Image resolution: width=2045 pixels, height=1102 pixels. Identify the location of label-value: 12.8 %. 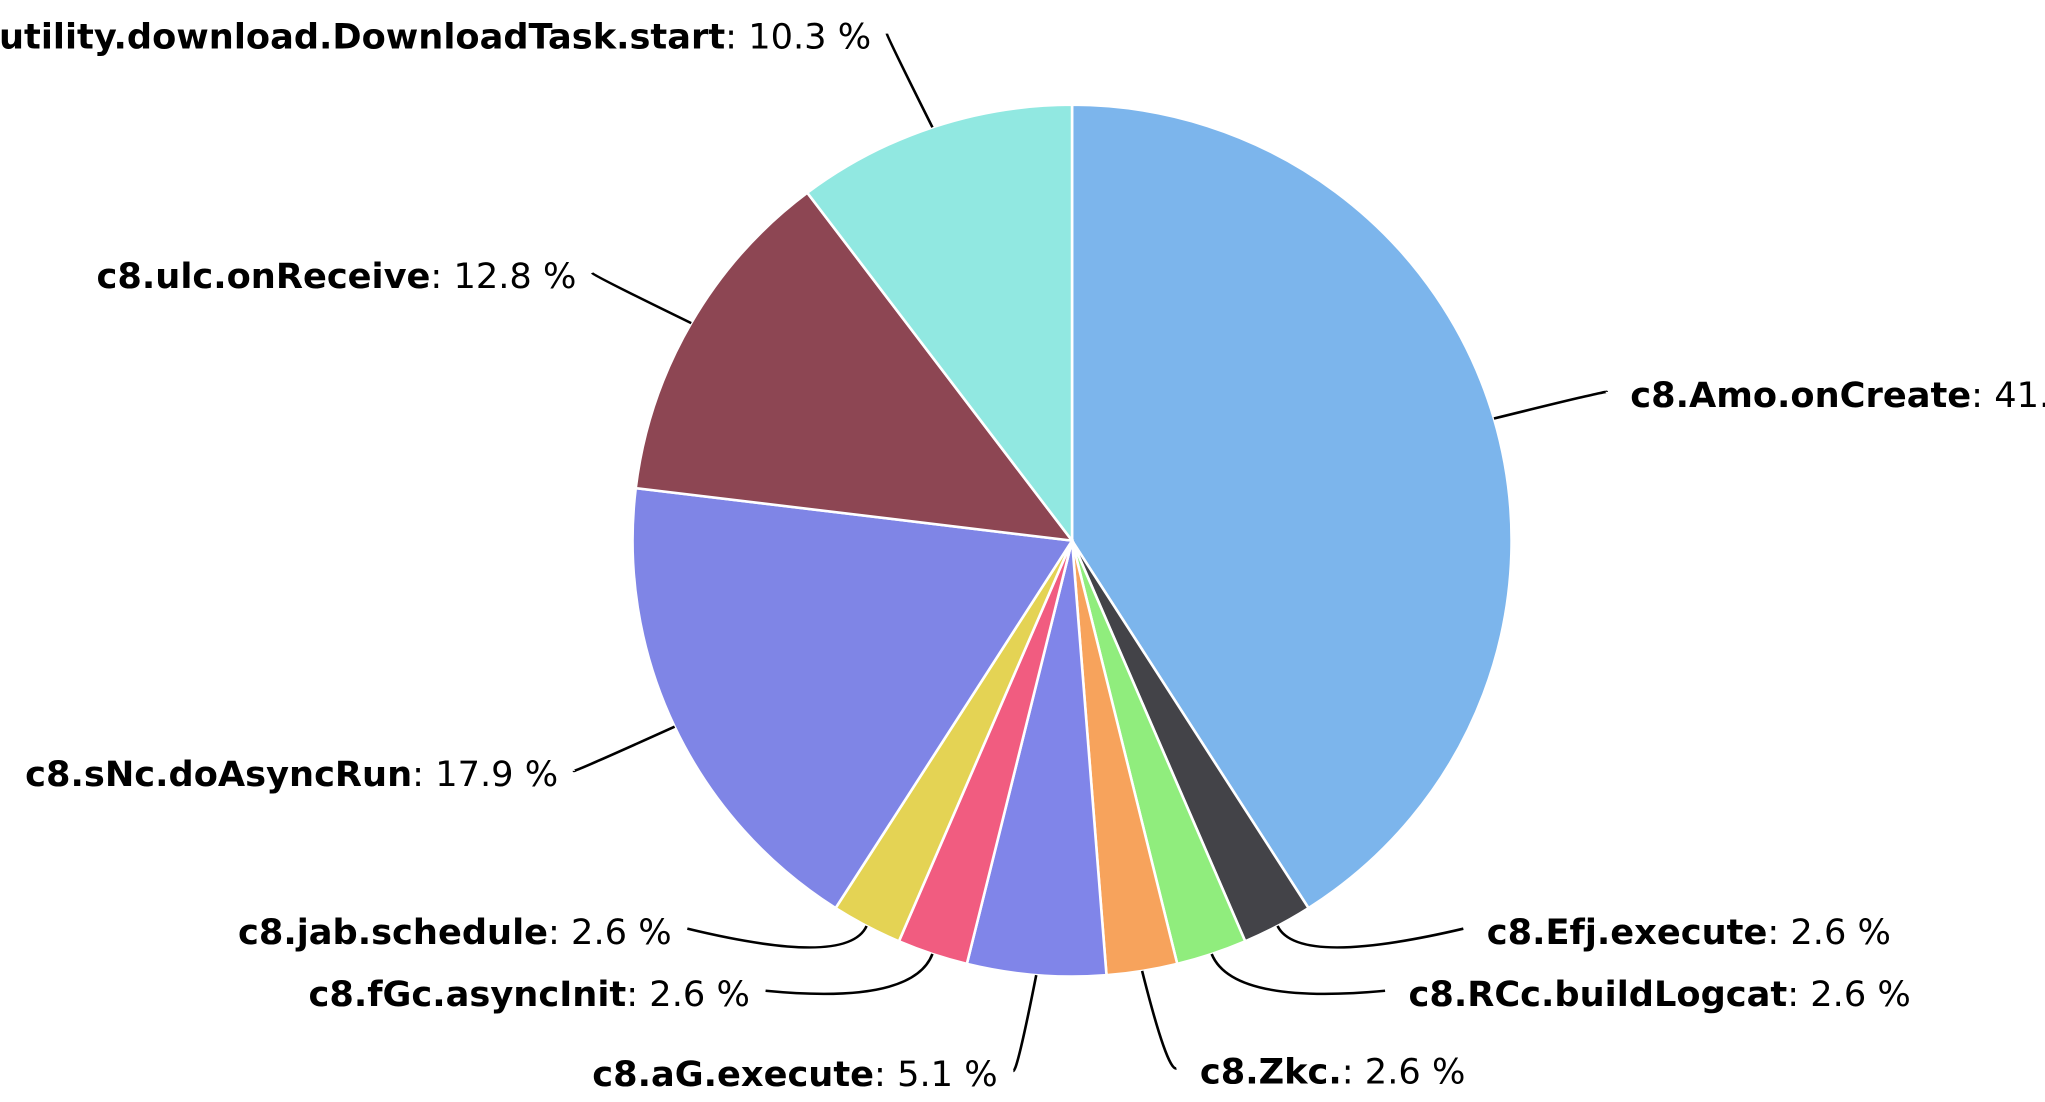
(514, 276).